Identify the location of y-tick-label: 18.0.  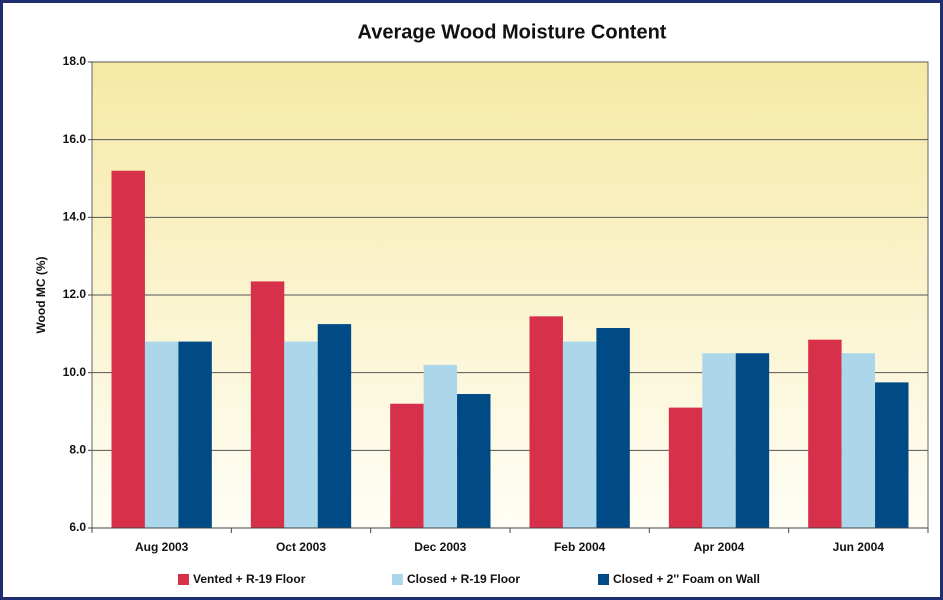
(75, 61).